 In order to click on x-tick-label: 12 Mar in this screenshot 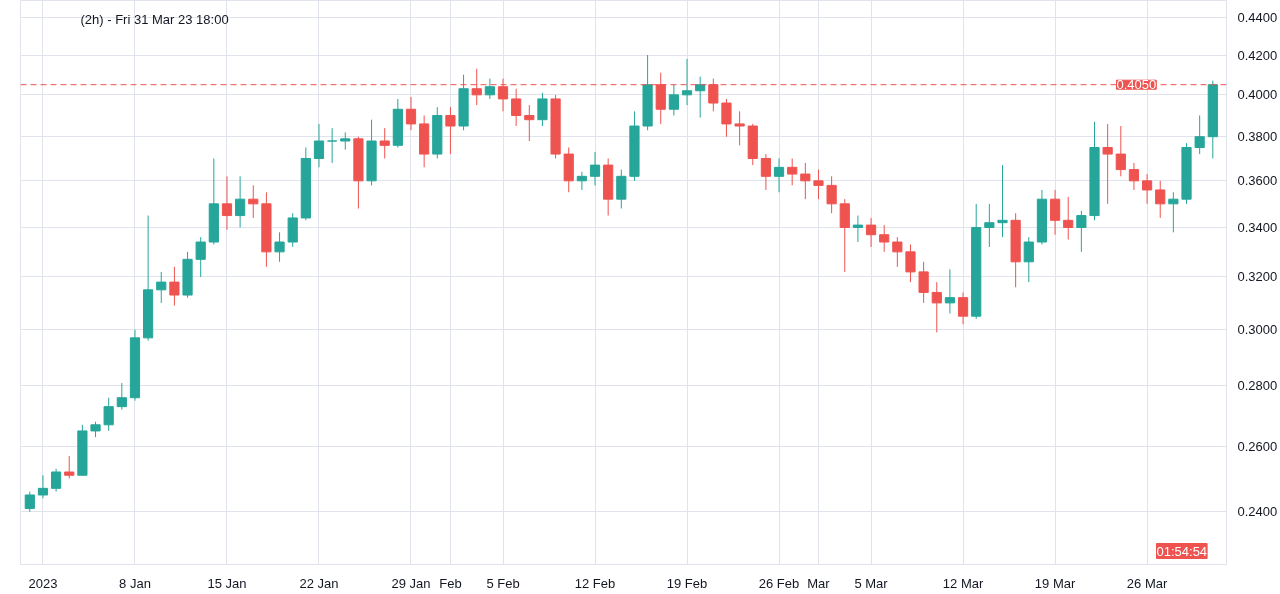, I will do `click(963, 583)`.